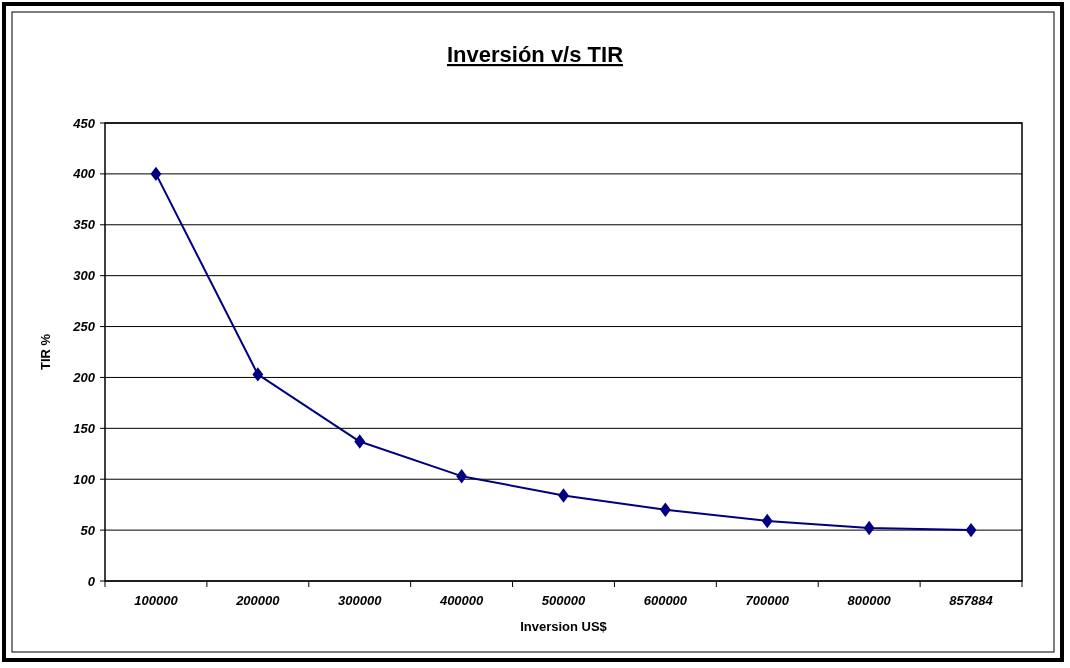 Image resolution: width=1070 pixels, height=668 pixels. What do you see at coordinates (156, 600) in the screenshot?
I see `x-tick-label: 100000` at bounding box center [156, 600].